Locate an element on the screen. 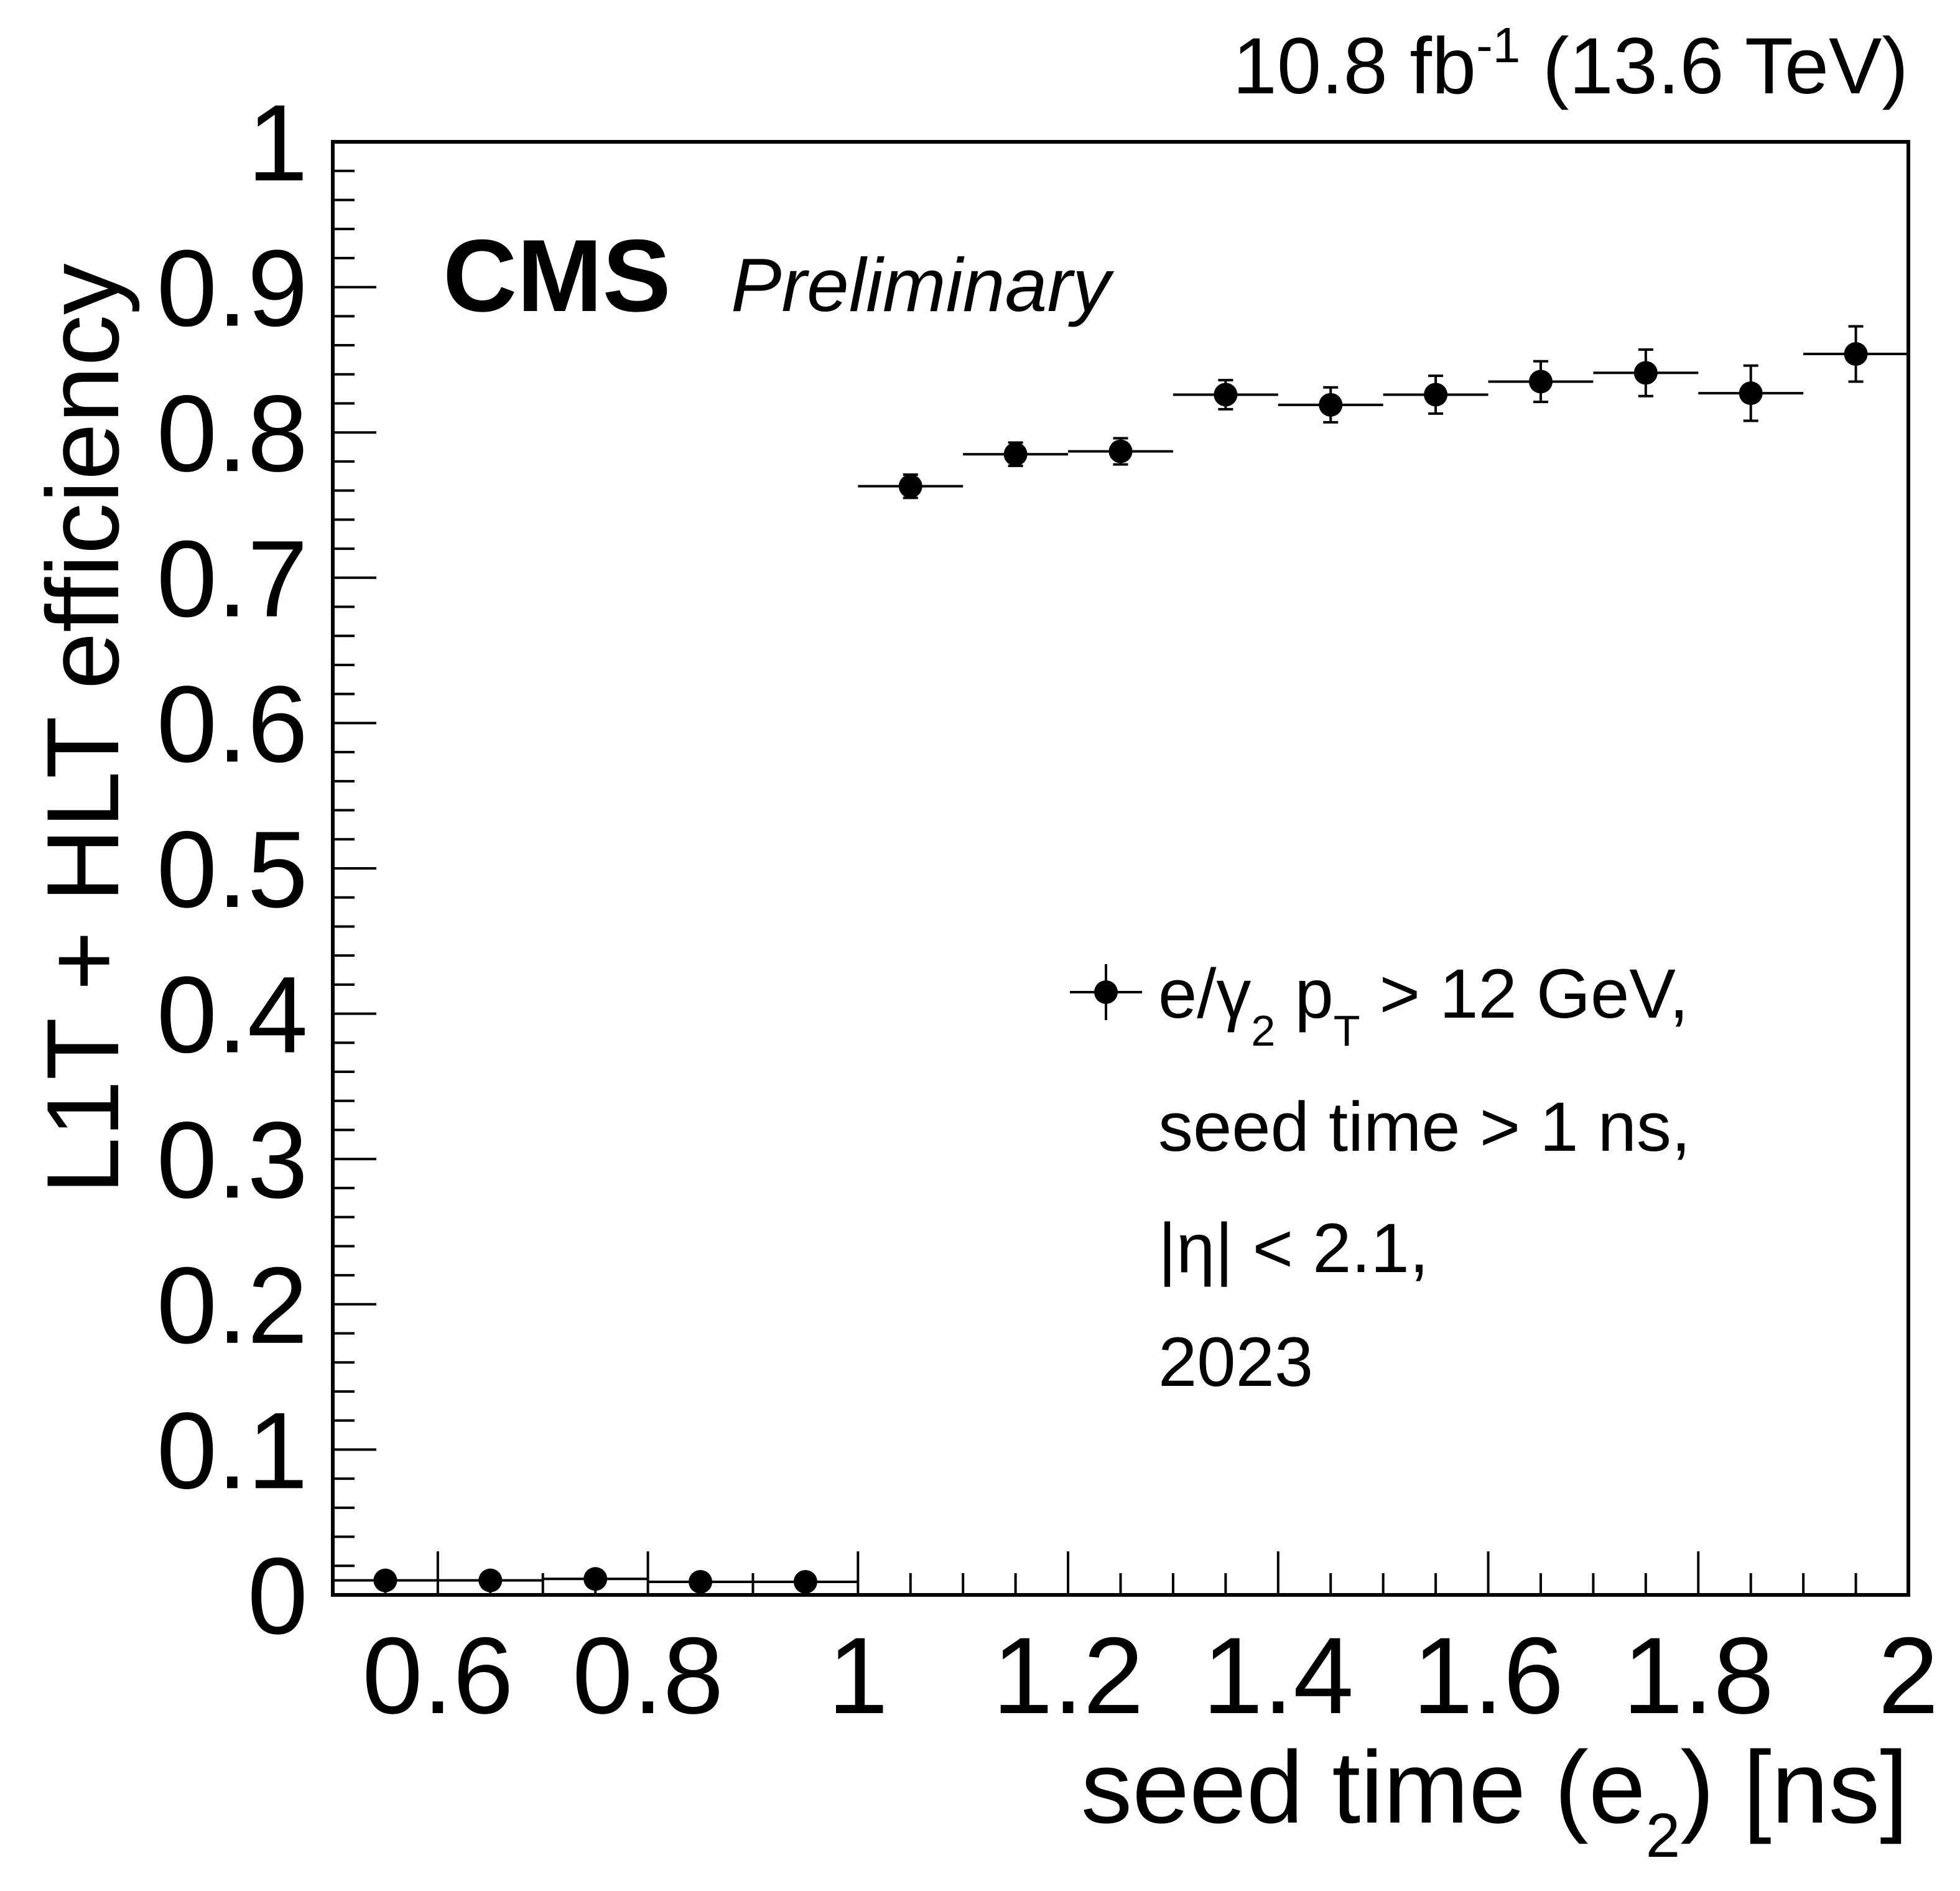 This screenshot has height=1891, width=1960. y-axis-title: L1T + HLT efficiency is located at coordinates (83, 728).